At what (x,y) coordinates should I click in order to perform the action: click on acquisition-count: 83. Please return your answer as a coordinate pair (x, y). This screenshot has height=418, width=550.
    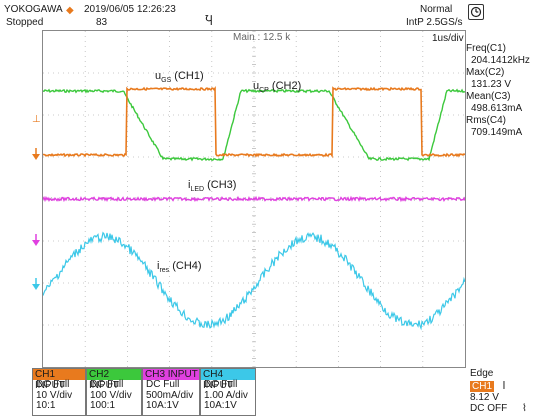
    Looking at the image, I should click on (102, 22).